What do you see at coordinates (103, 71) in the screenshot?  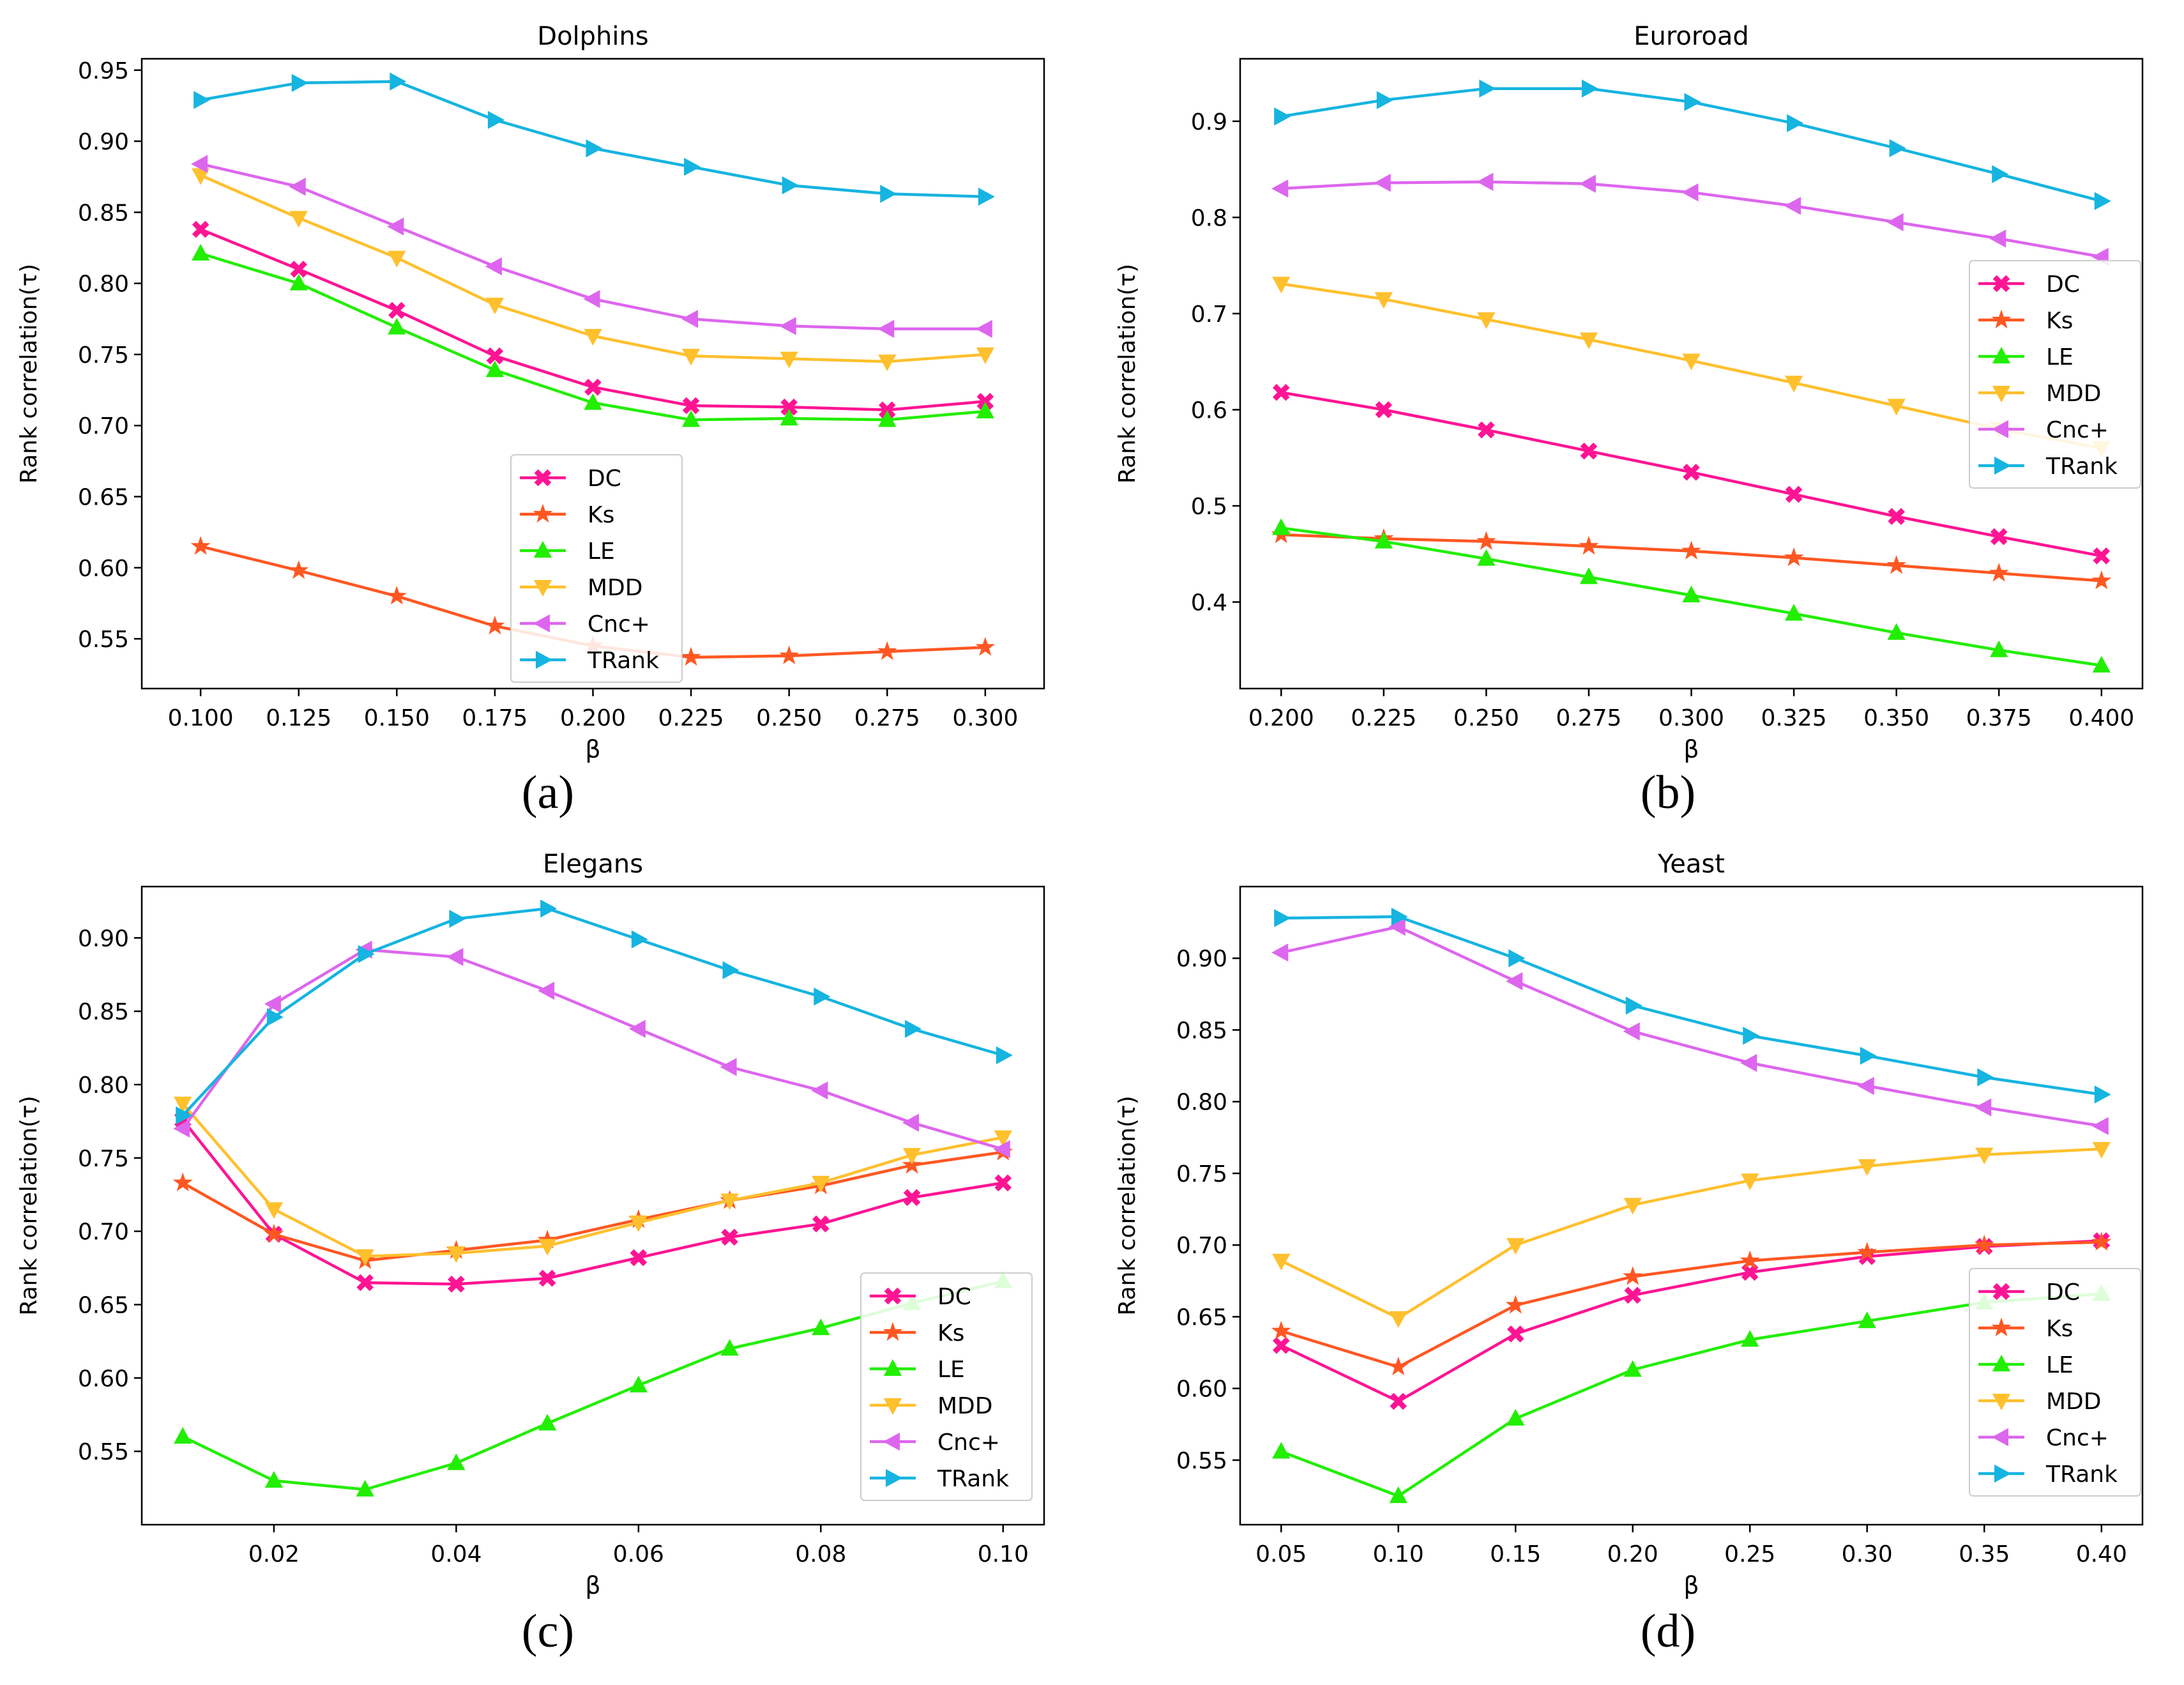 I see `y-tick-label: 0.95` at bounding box center [103, 71].